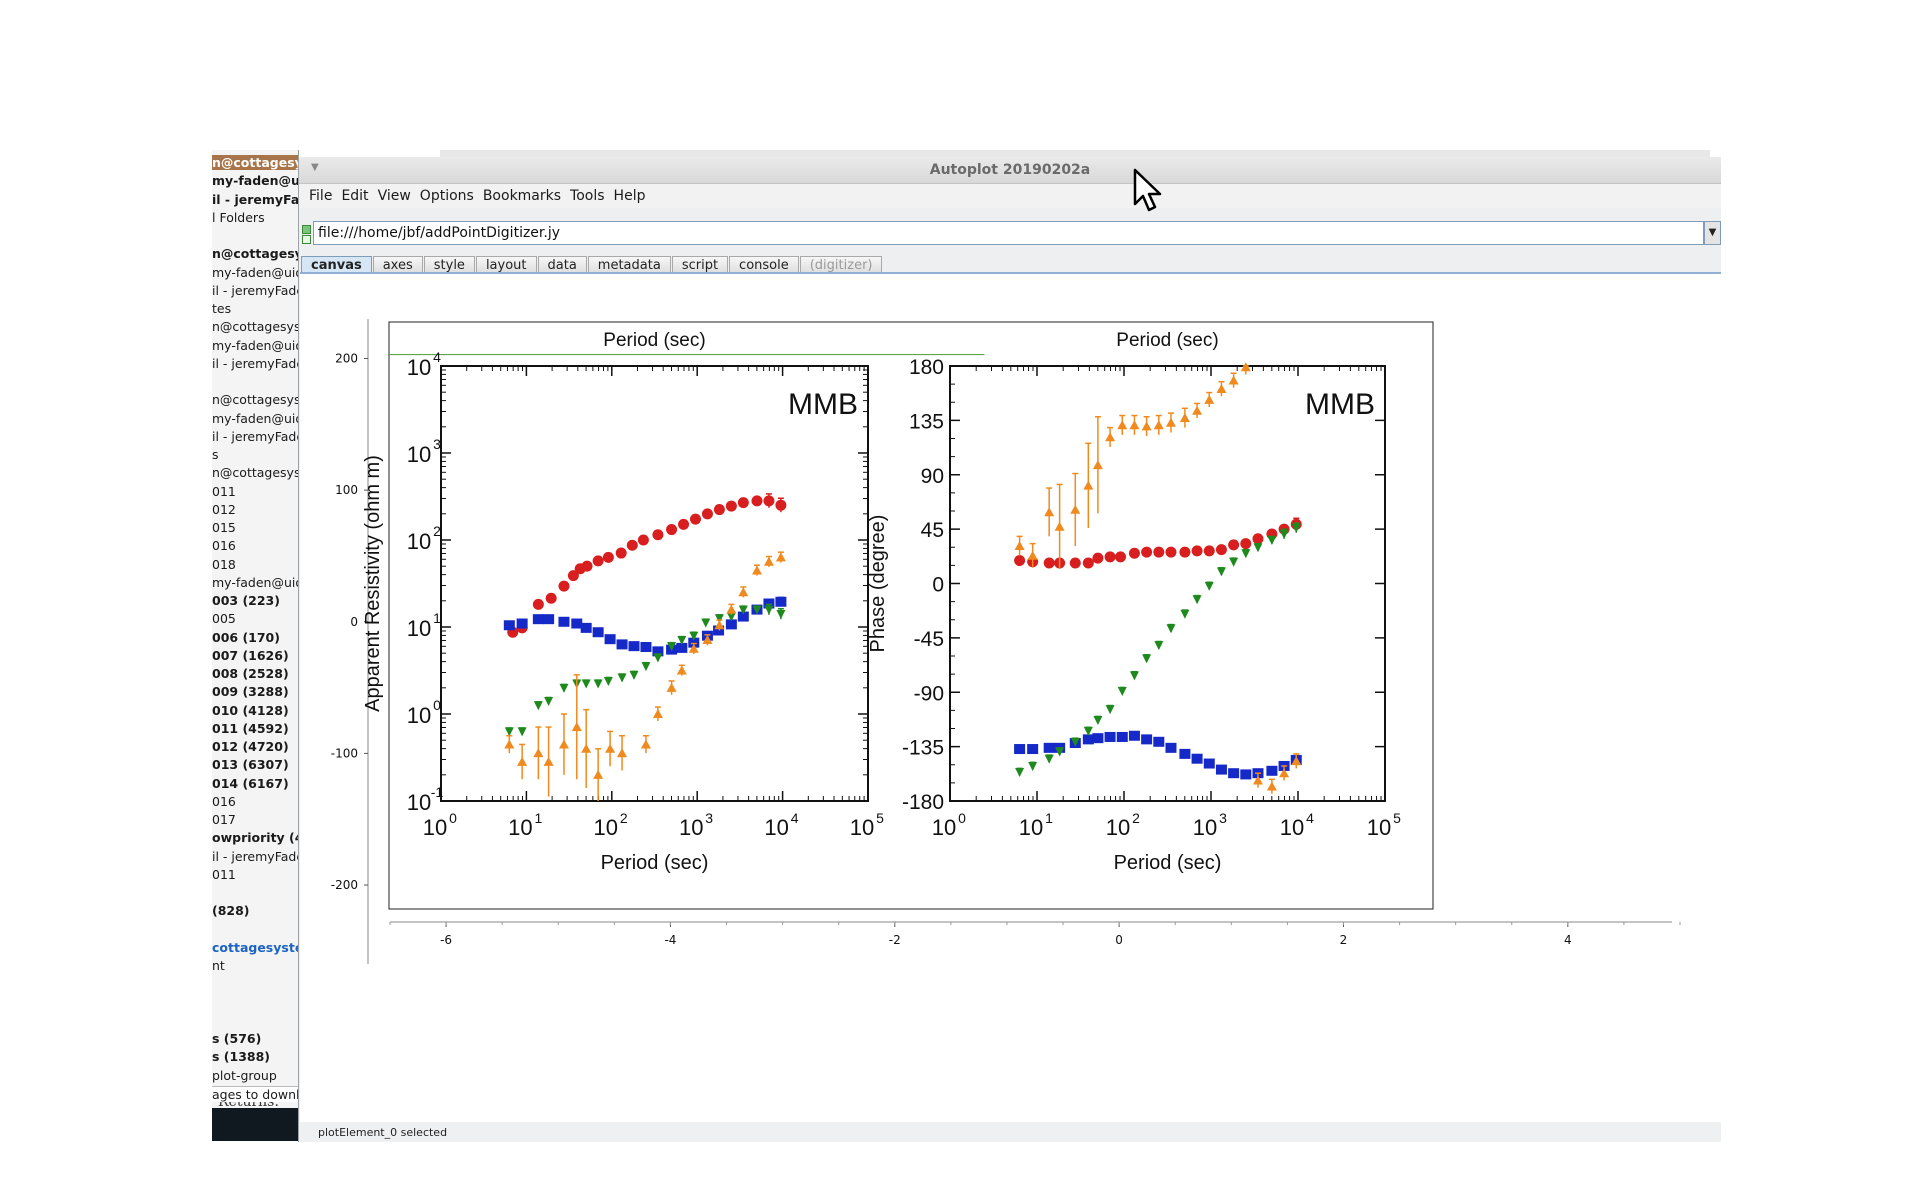  I want to click on tab-metadata: metadata, so click(629, 265).